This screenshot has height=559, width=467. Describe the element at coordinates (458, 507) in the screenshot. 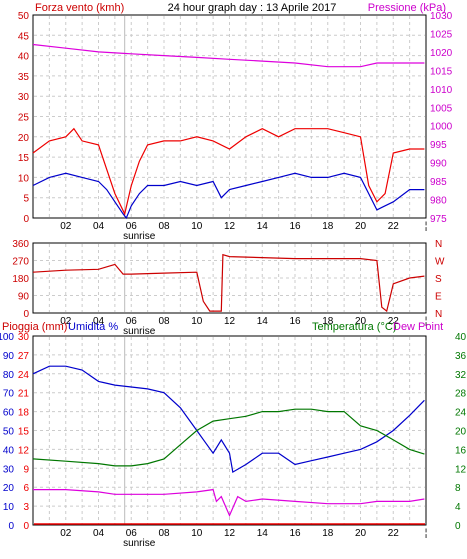

I see `temperature-tick-label: 4` at that location.